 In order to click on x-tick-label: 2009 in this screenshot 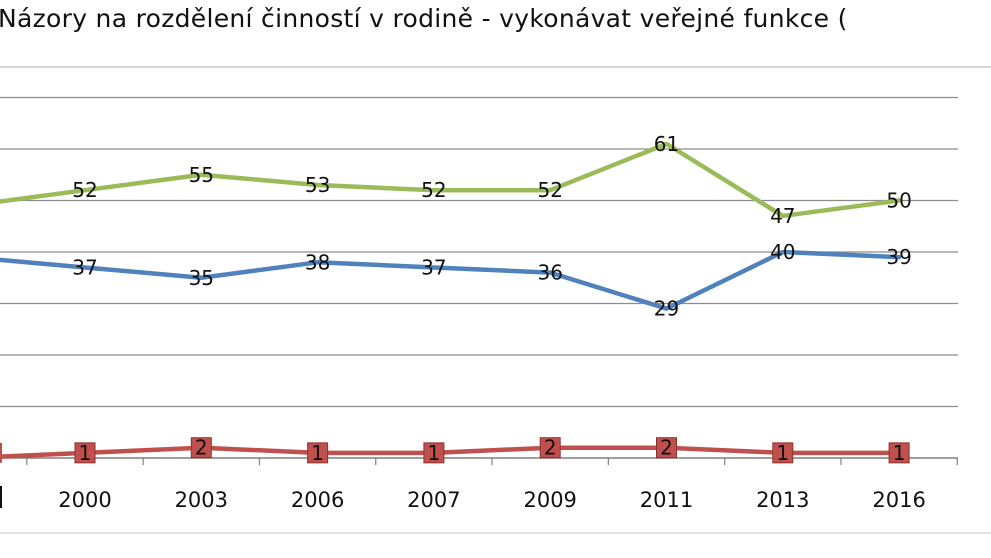, I will do `click(549, 500)`.